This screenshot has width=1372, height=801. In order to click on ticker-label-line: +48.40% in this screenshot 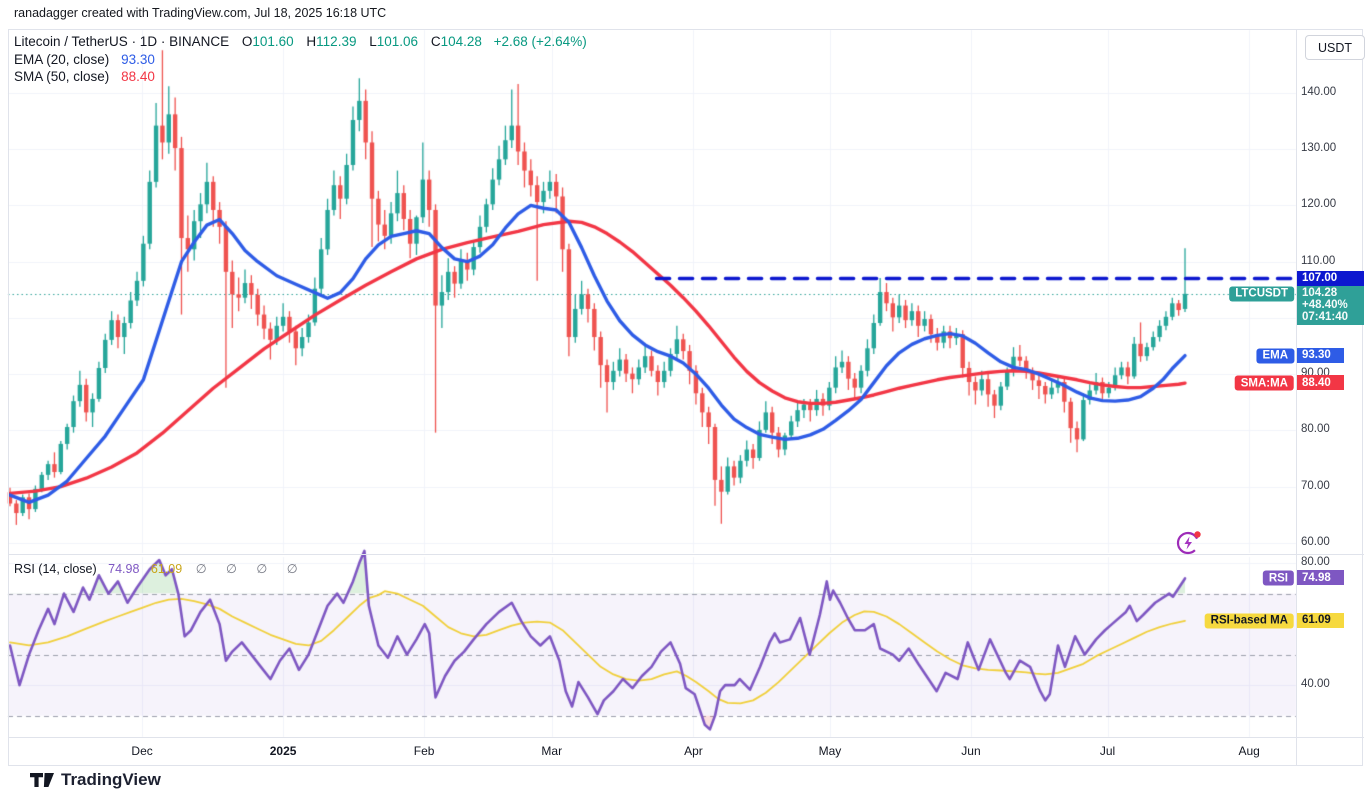, I will do `click(1325, 305)`.